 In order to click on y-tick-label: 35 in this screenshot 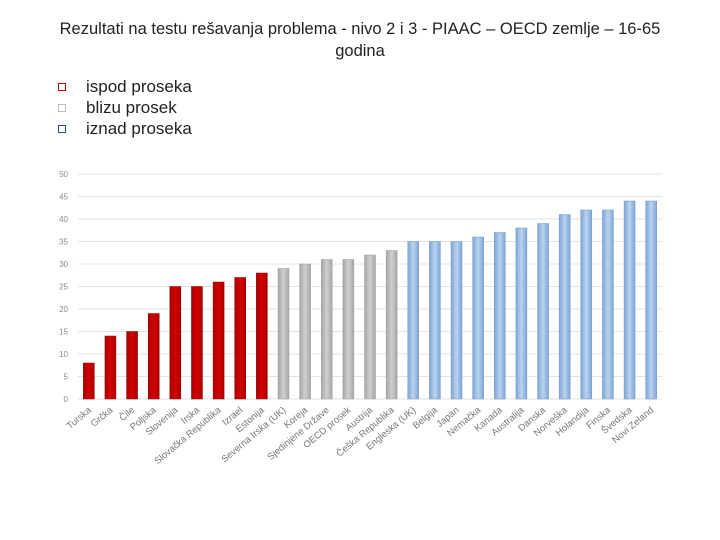, I will do `click(63, 242)`.